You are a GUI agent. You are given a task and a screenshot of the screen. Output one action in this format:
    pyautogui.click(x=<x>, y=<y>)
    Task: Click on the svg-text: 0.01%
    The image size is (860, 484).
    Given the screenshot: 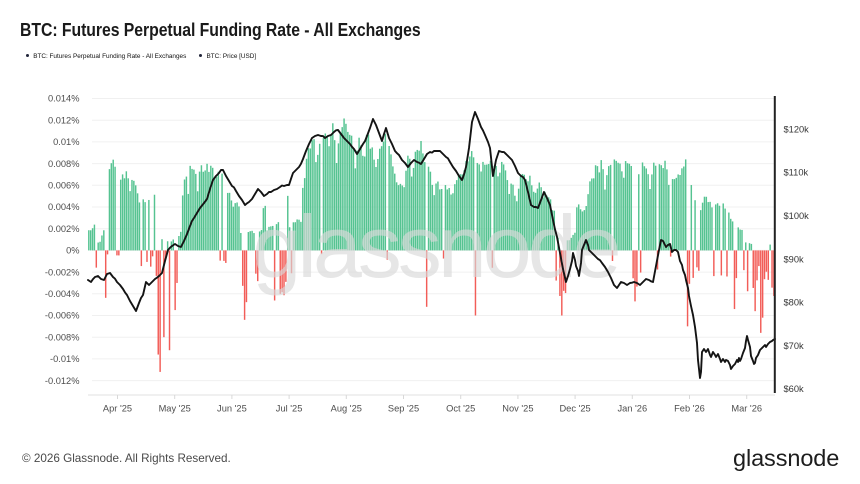 What is the action you would take?
    pyautogui.click(x=66, y=142)
    